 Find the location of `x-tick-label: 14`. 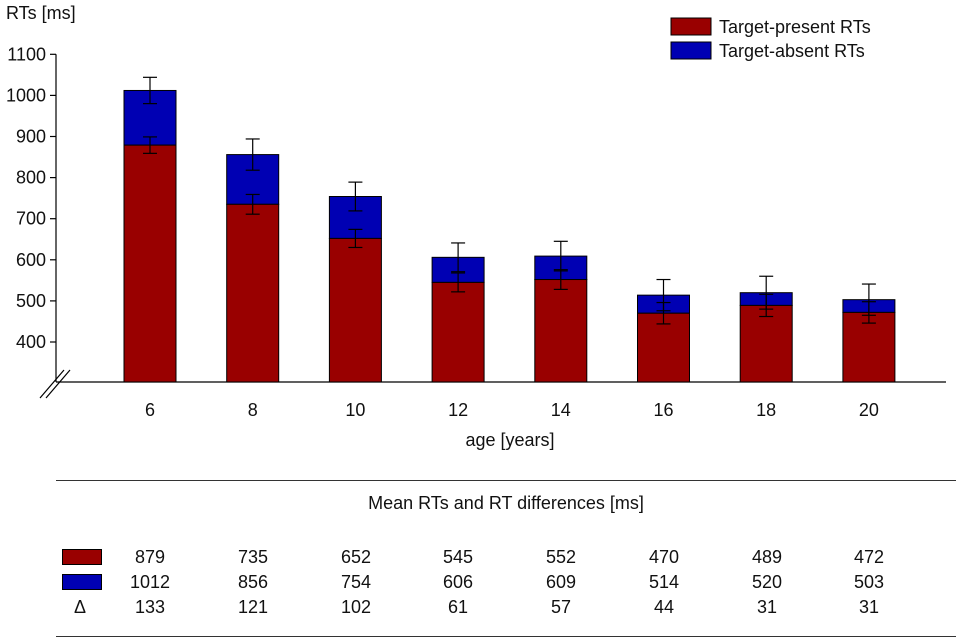

x-tick-label: 14 is located at coordinates (561, 410).